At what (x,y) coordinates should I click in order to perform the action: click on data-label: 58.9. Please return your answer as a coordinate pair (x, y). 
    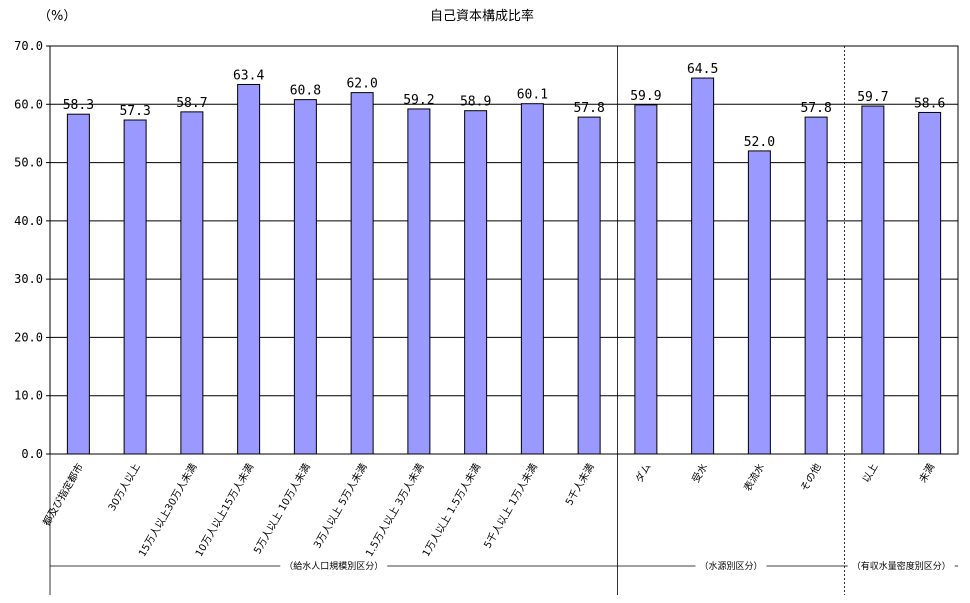
    Looking at the image, I should click on (475, 102).